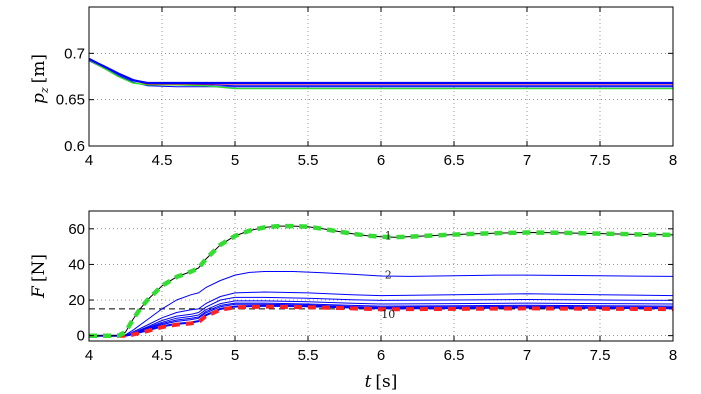 Image resolution: width=701 pixels, height=394 pixels. What do you see at coordinates (76, 300) in the screenshot?
I see `bottom-ytick-label: 20` at bounding box center [76, 300].